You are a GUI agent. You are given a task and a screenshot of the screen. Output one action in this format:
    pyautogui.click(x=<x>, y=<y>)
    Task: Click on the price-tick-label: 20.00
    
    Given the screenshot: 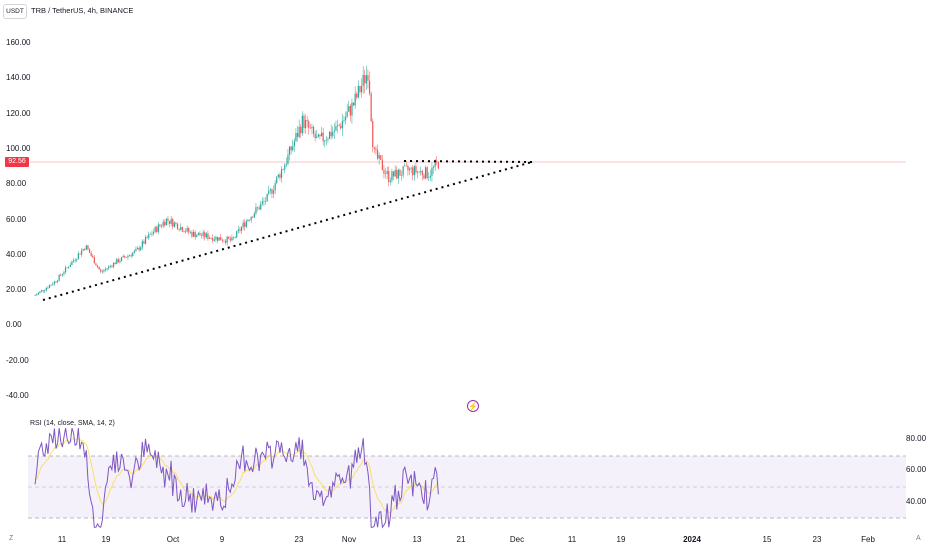 What is the action you would take?
    pyautogui.click(x=16, y=290)
    